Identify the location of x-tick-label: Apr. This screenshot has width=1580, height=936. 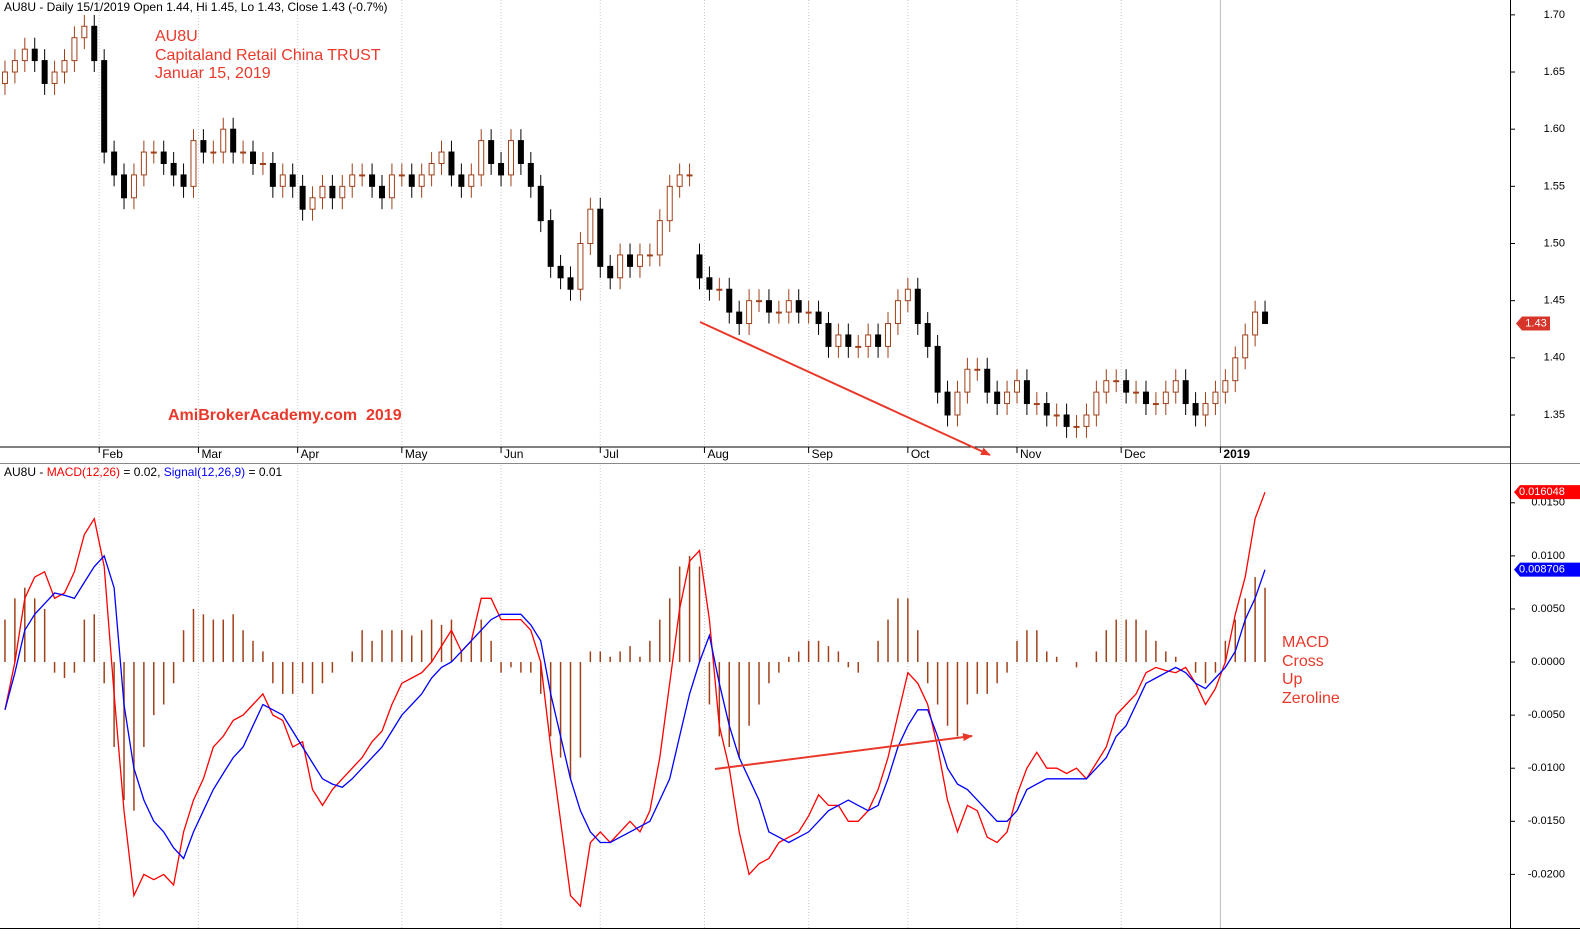
(310, 454).